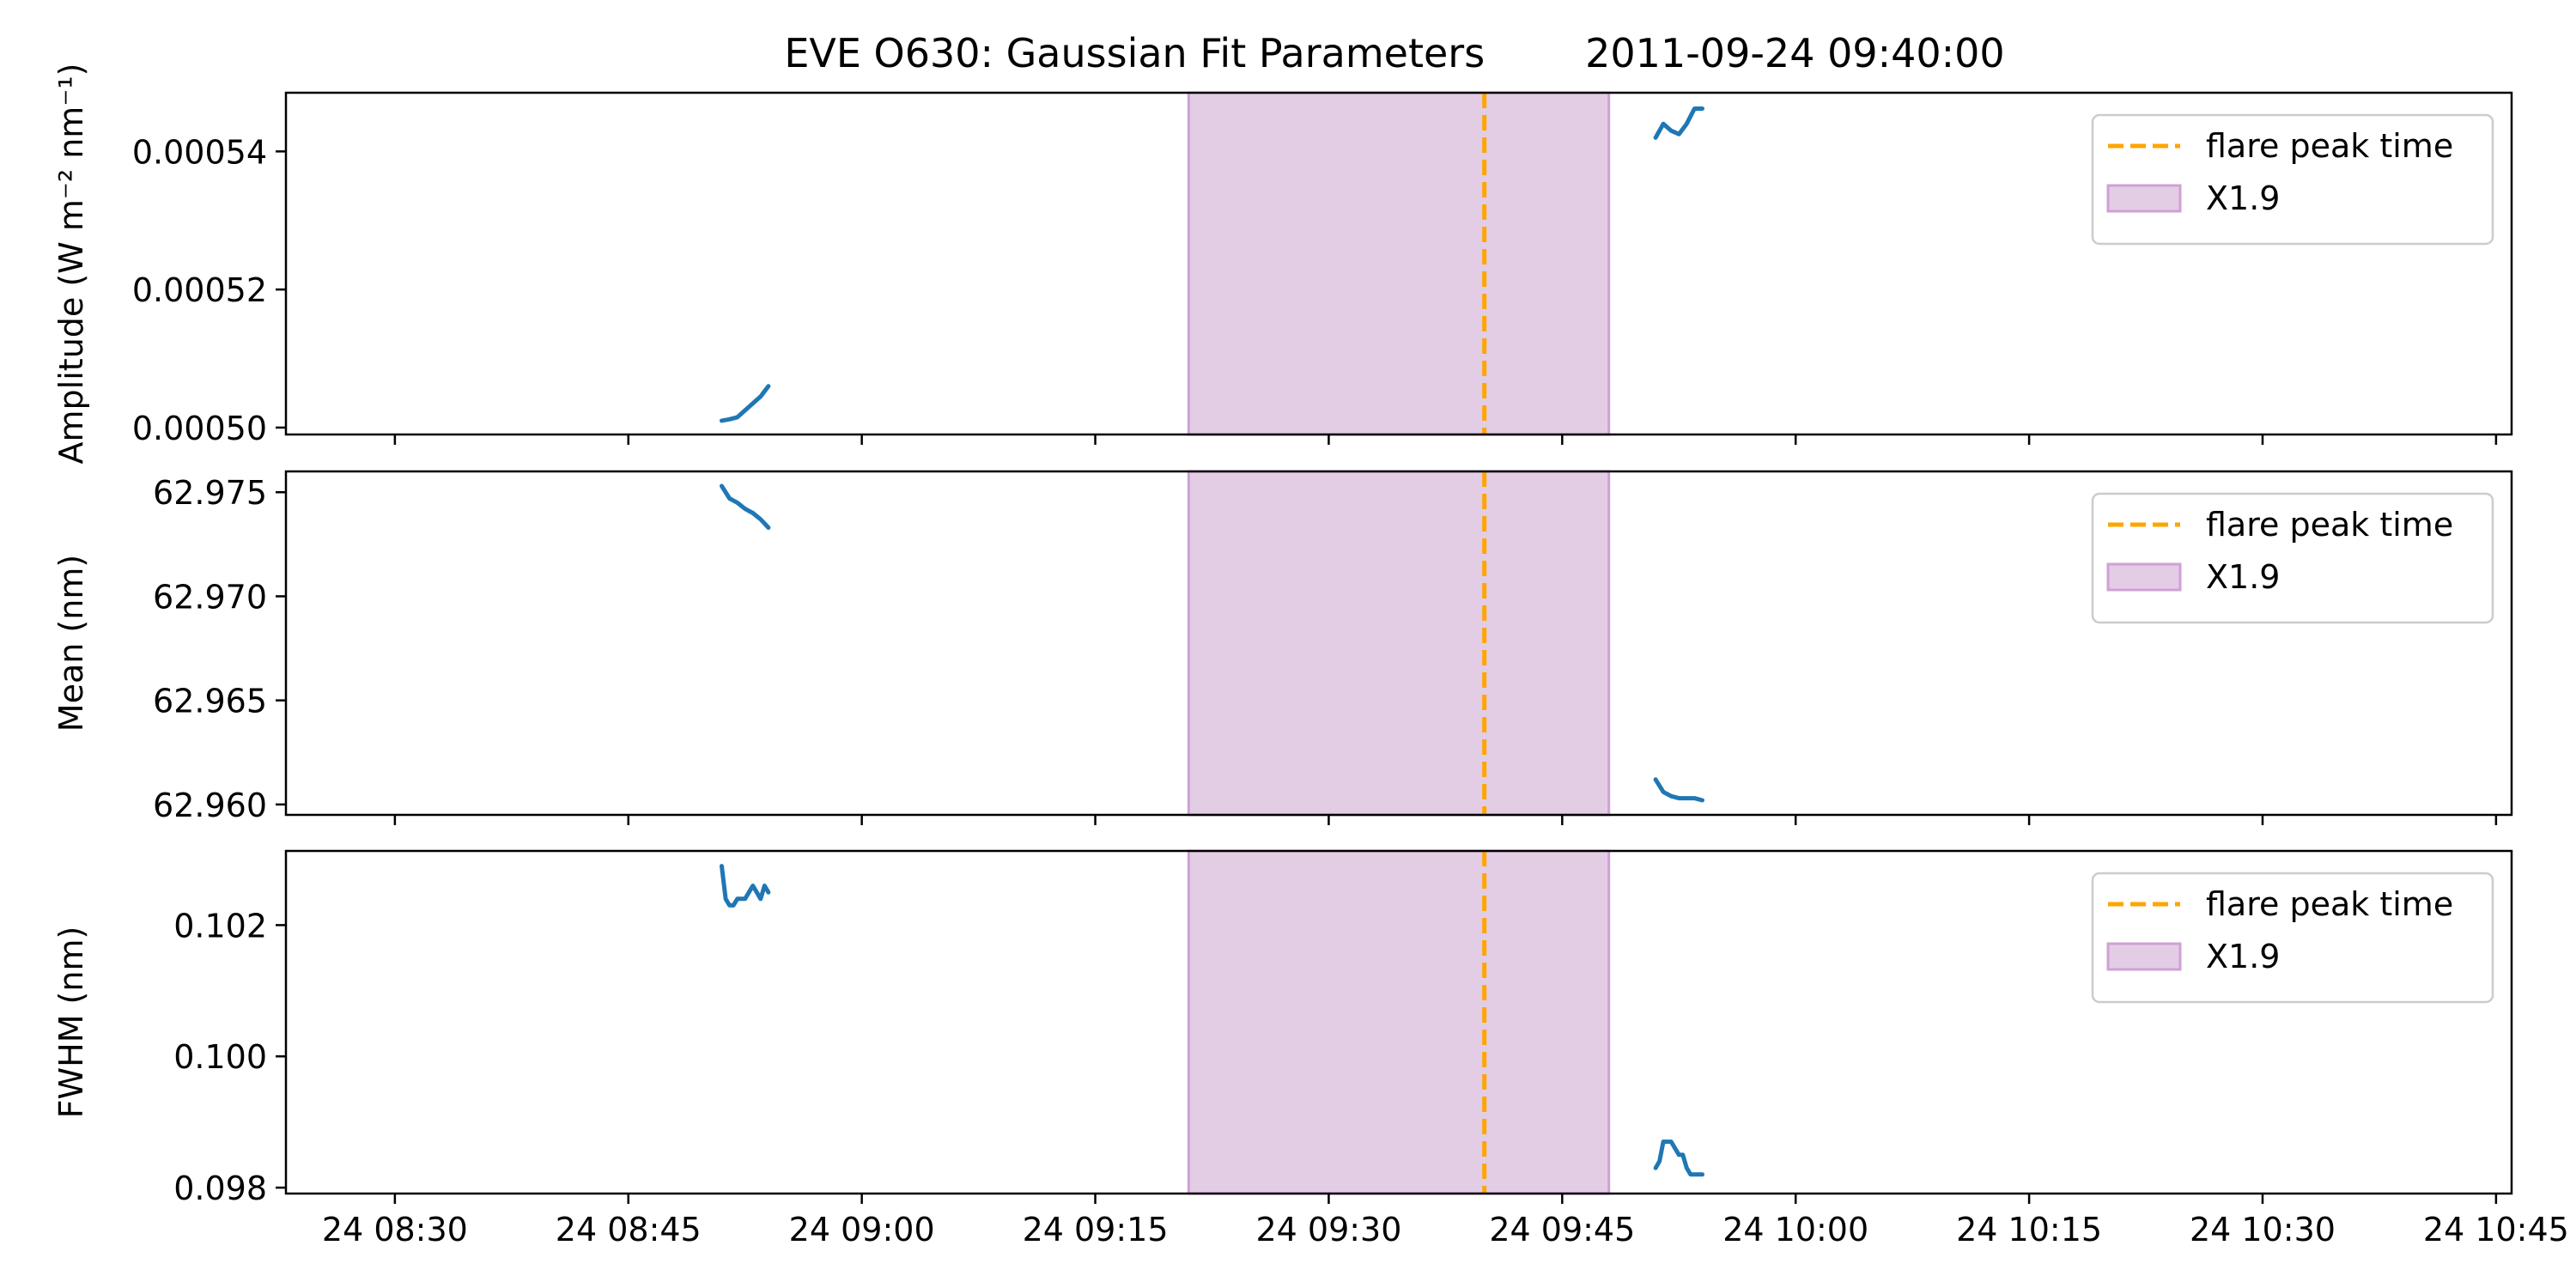 The height and width of the screenshot is (1288, 2576). Describe the element at coordinates (629, 1230) in the screenshot. I see `x-tick-label: 24 08:45` at that location.